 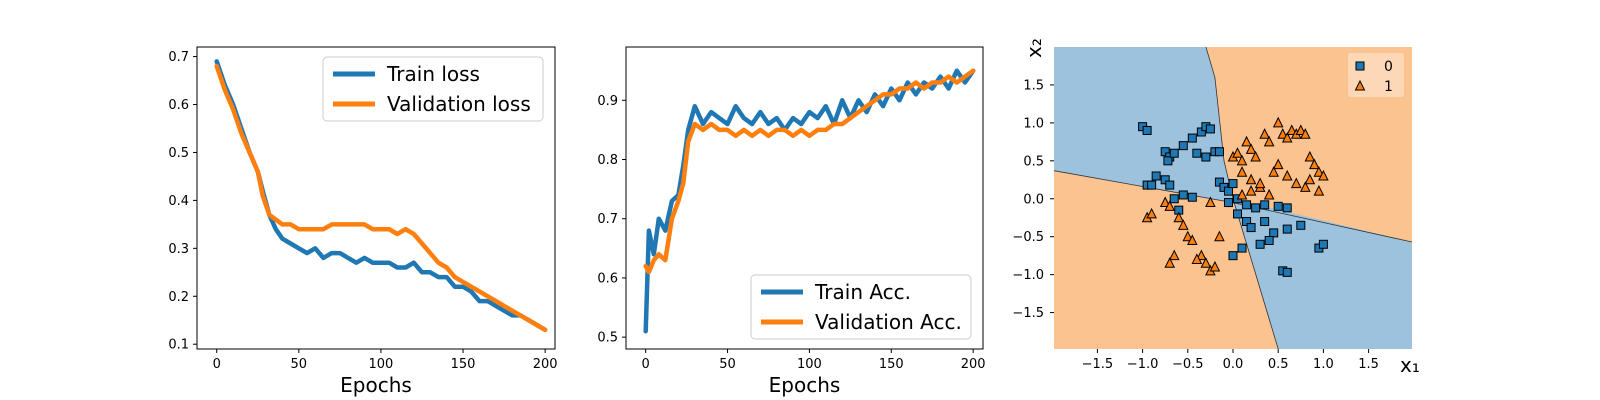 I want to click on legend: Train loss Validation loss, so click(x=433, y=89).